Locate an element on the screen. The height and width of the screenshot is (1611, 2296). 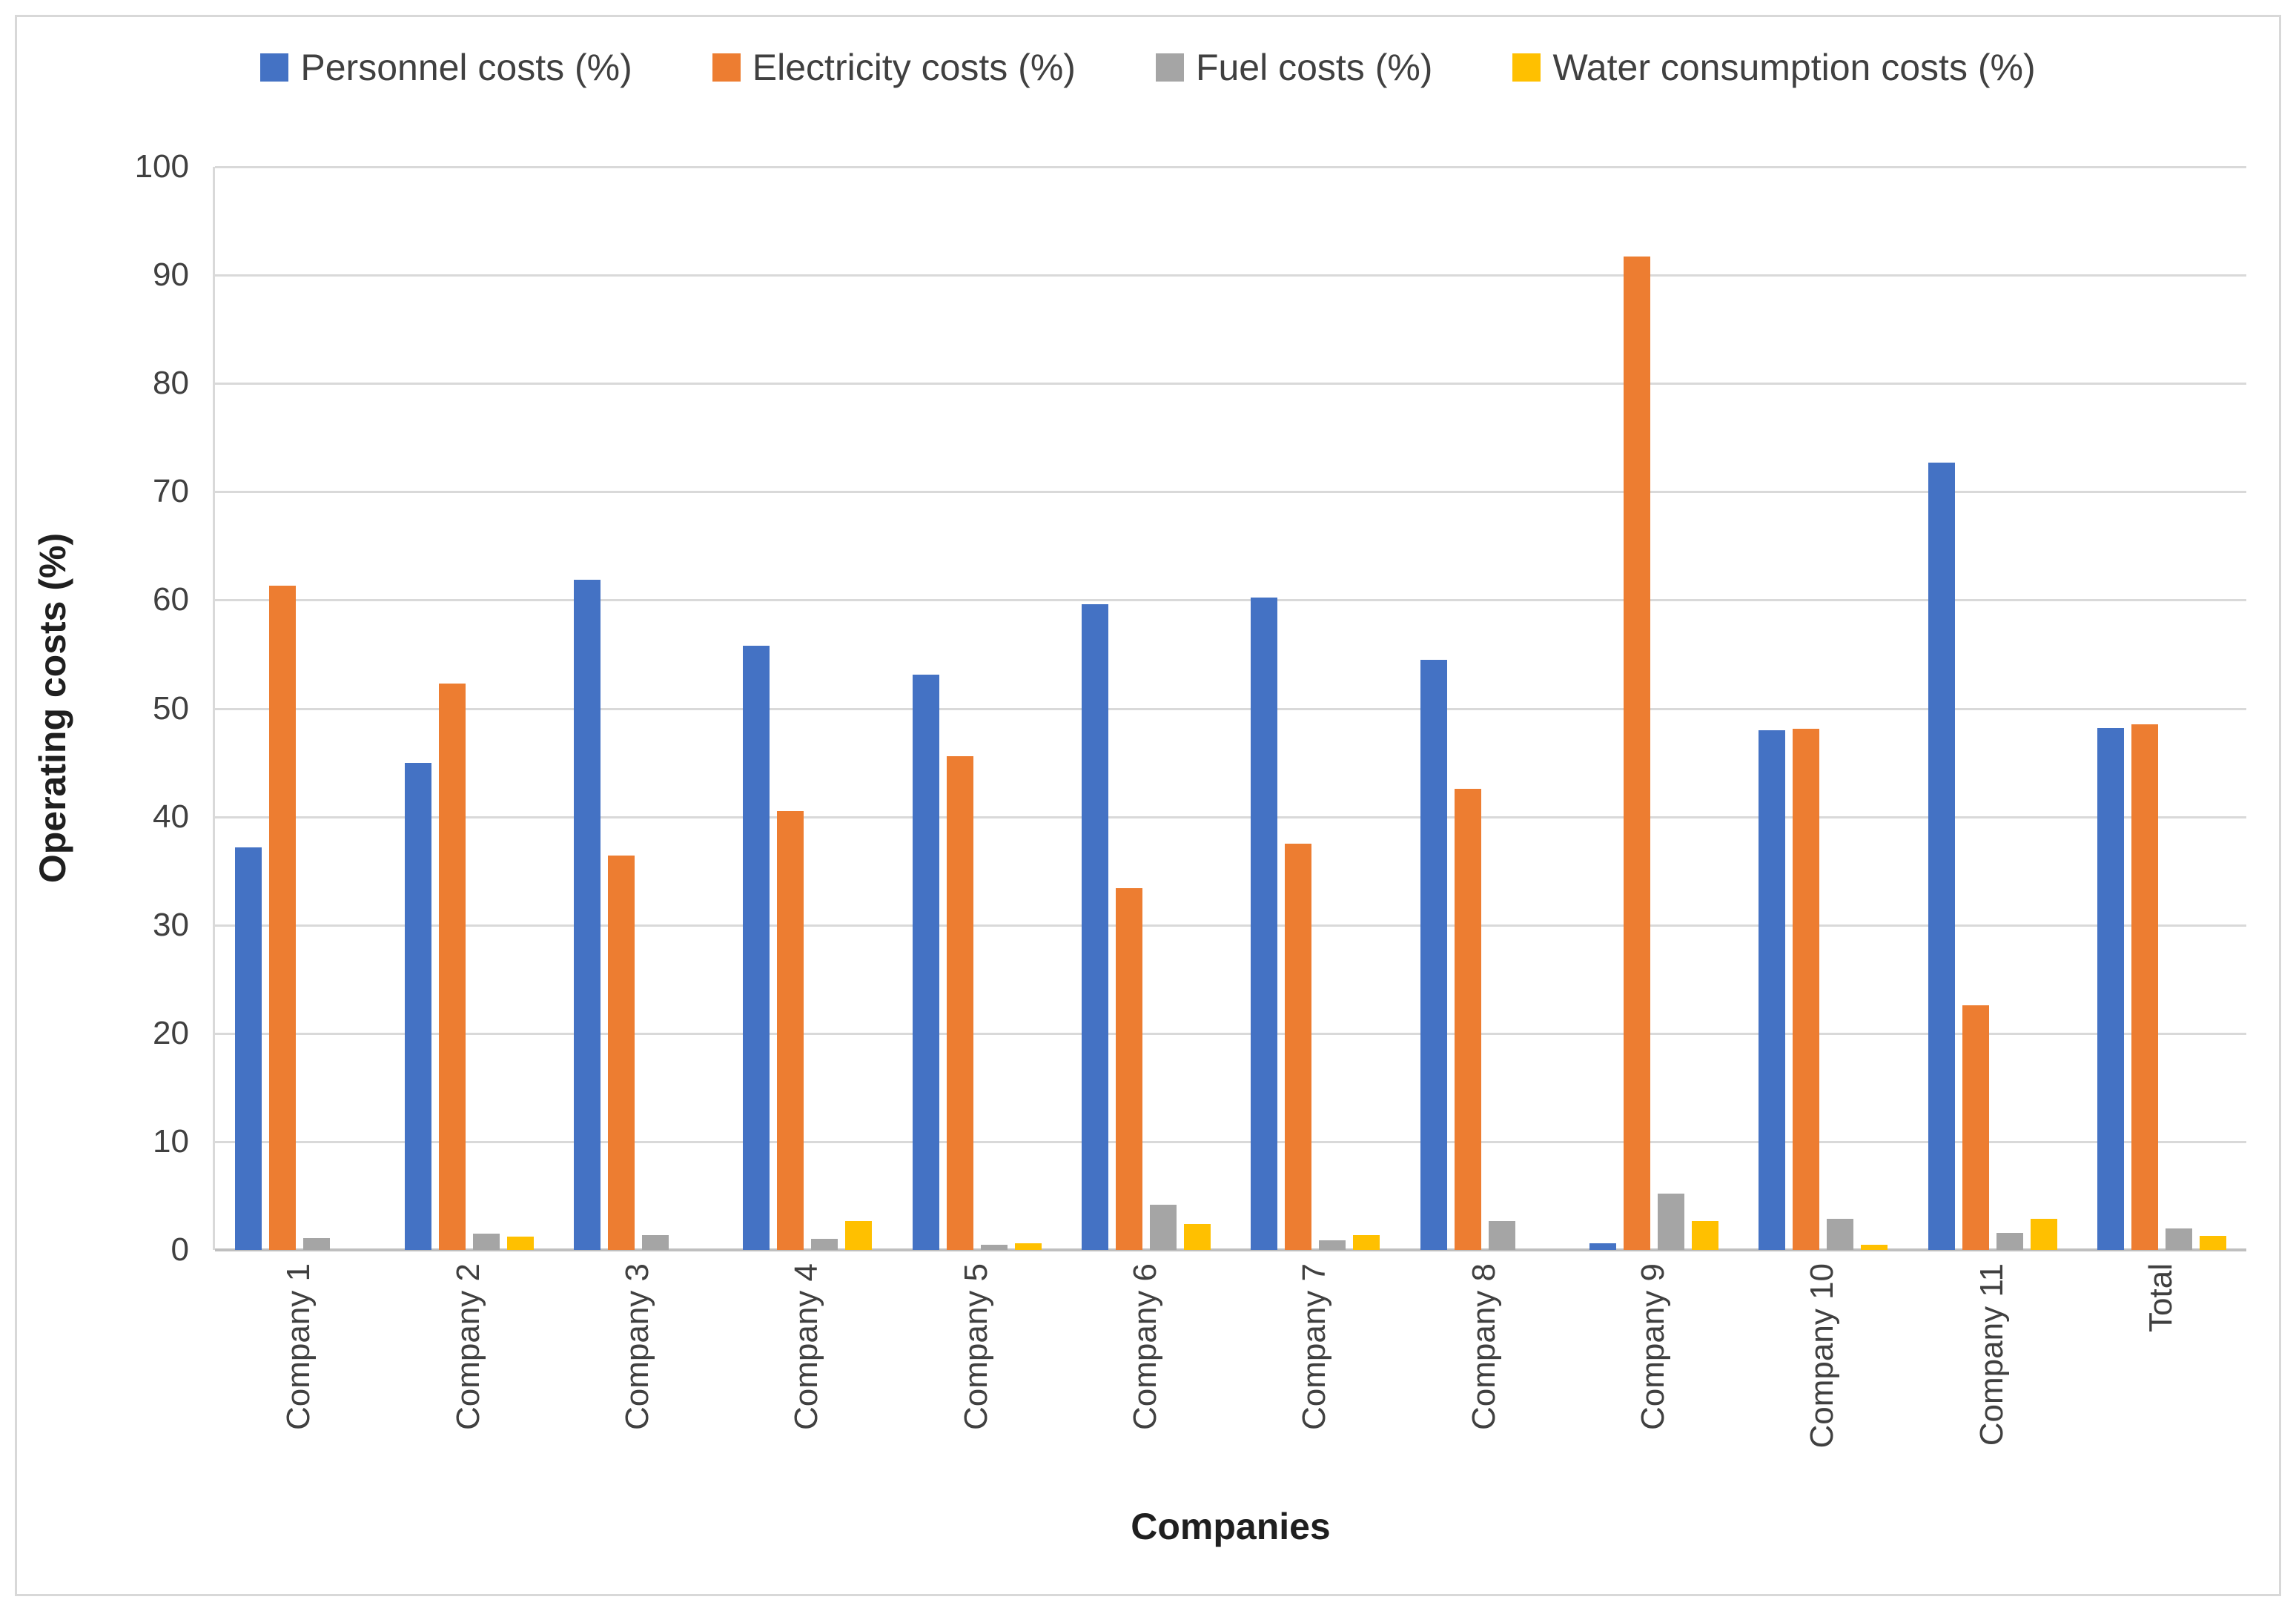
y-tick-label-70: 70 is located at coordinates (171, 491).